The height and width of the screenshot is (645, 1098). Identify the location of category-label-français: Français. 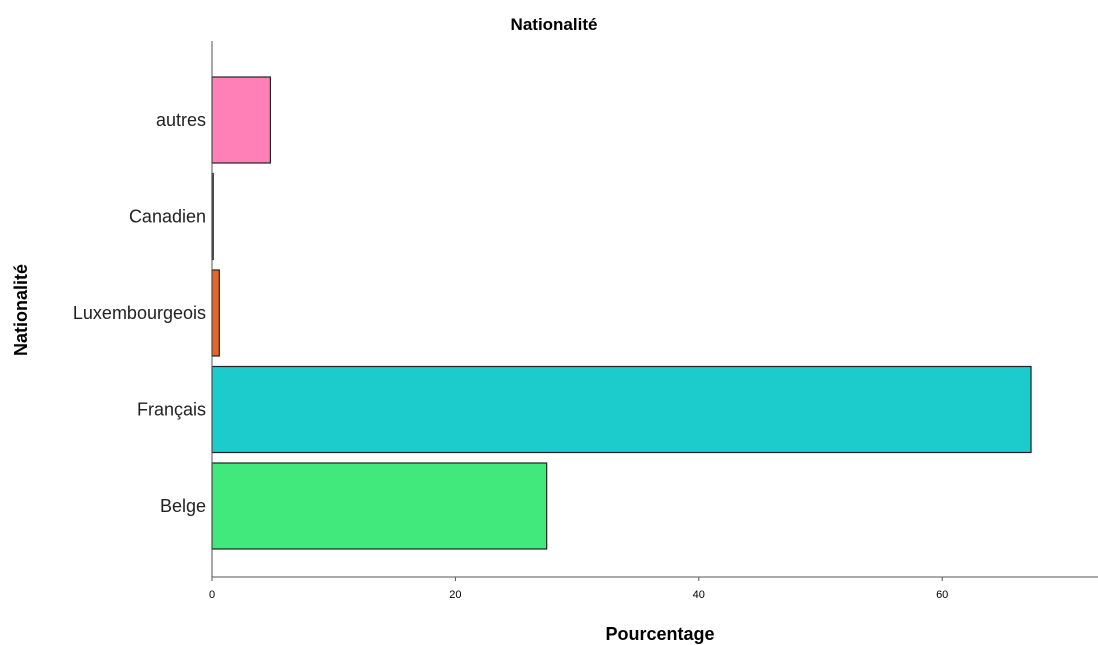
(171, 410).